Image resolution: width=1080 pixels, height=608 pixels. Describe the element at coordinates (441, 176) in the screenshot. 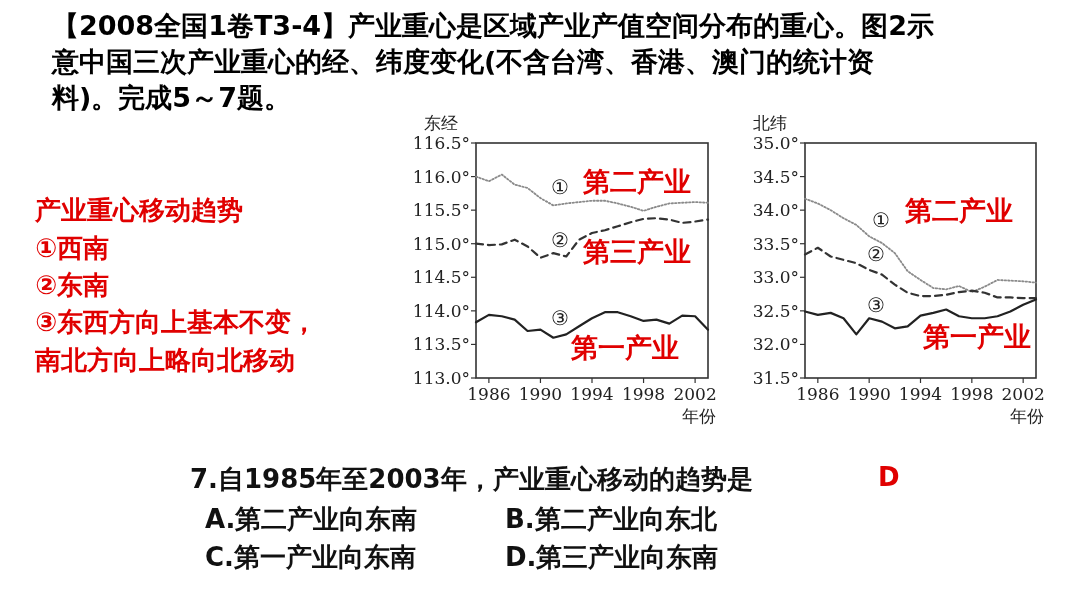

I see `y-tick-label: 116.0°` at that location.